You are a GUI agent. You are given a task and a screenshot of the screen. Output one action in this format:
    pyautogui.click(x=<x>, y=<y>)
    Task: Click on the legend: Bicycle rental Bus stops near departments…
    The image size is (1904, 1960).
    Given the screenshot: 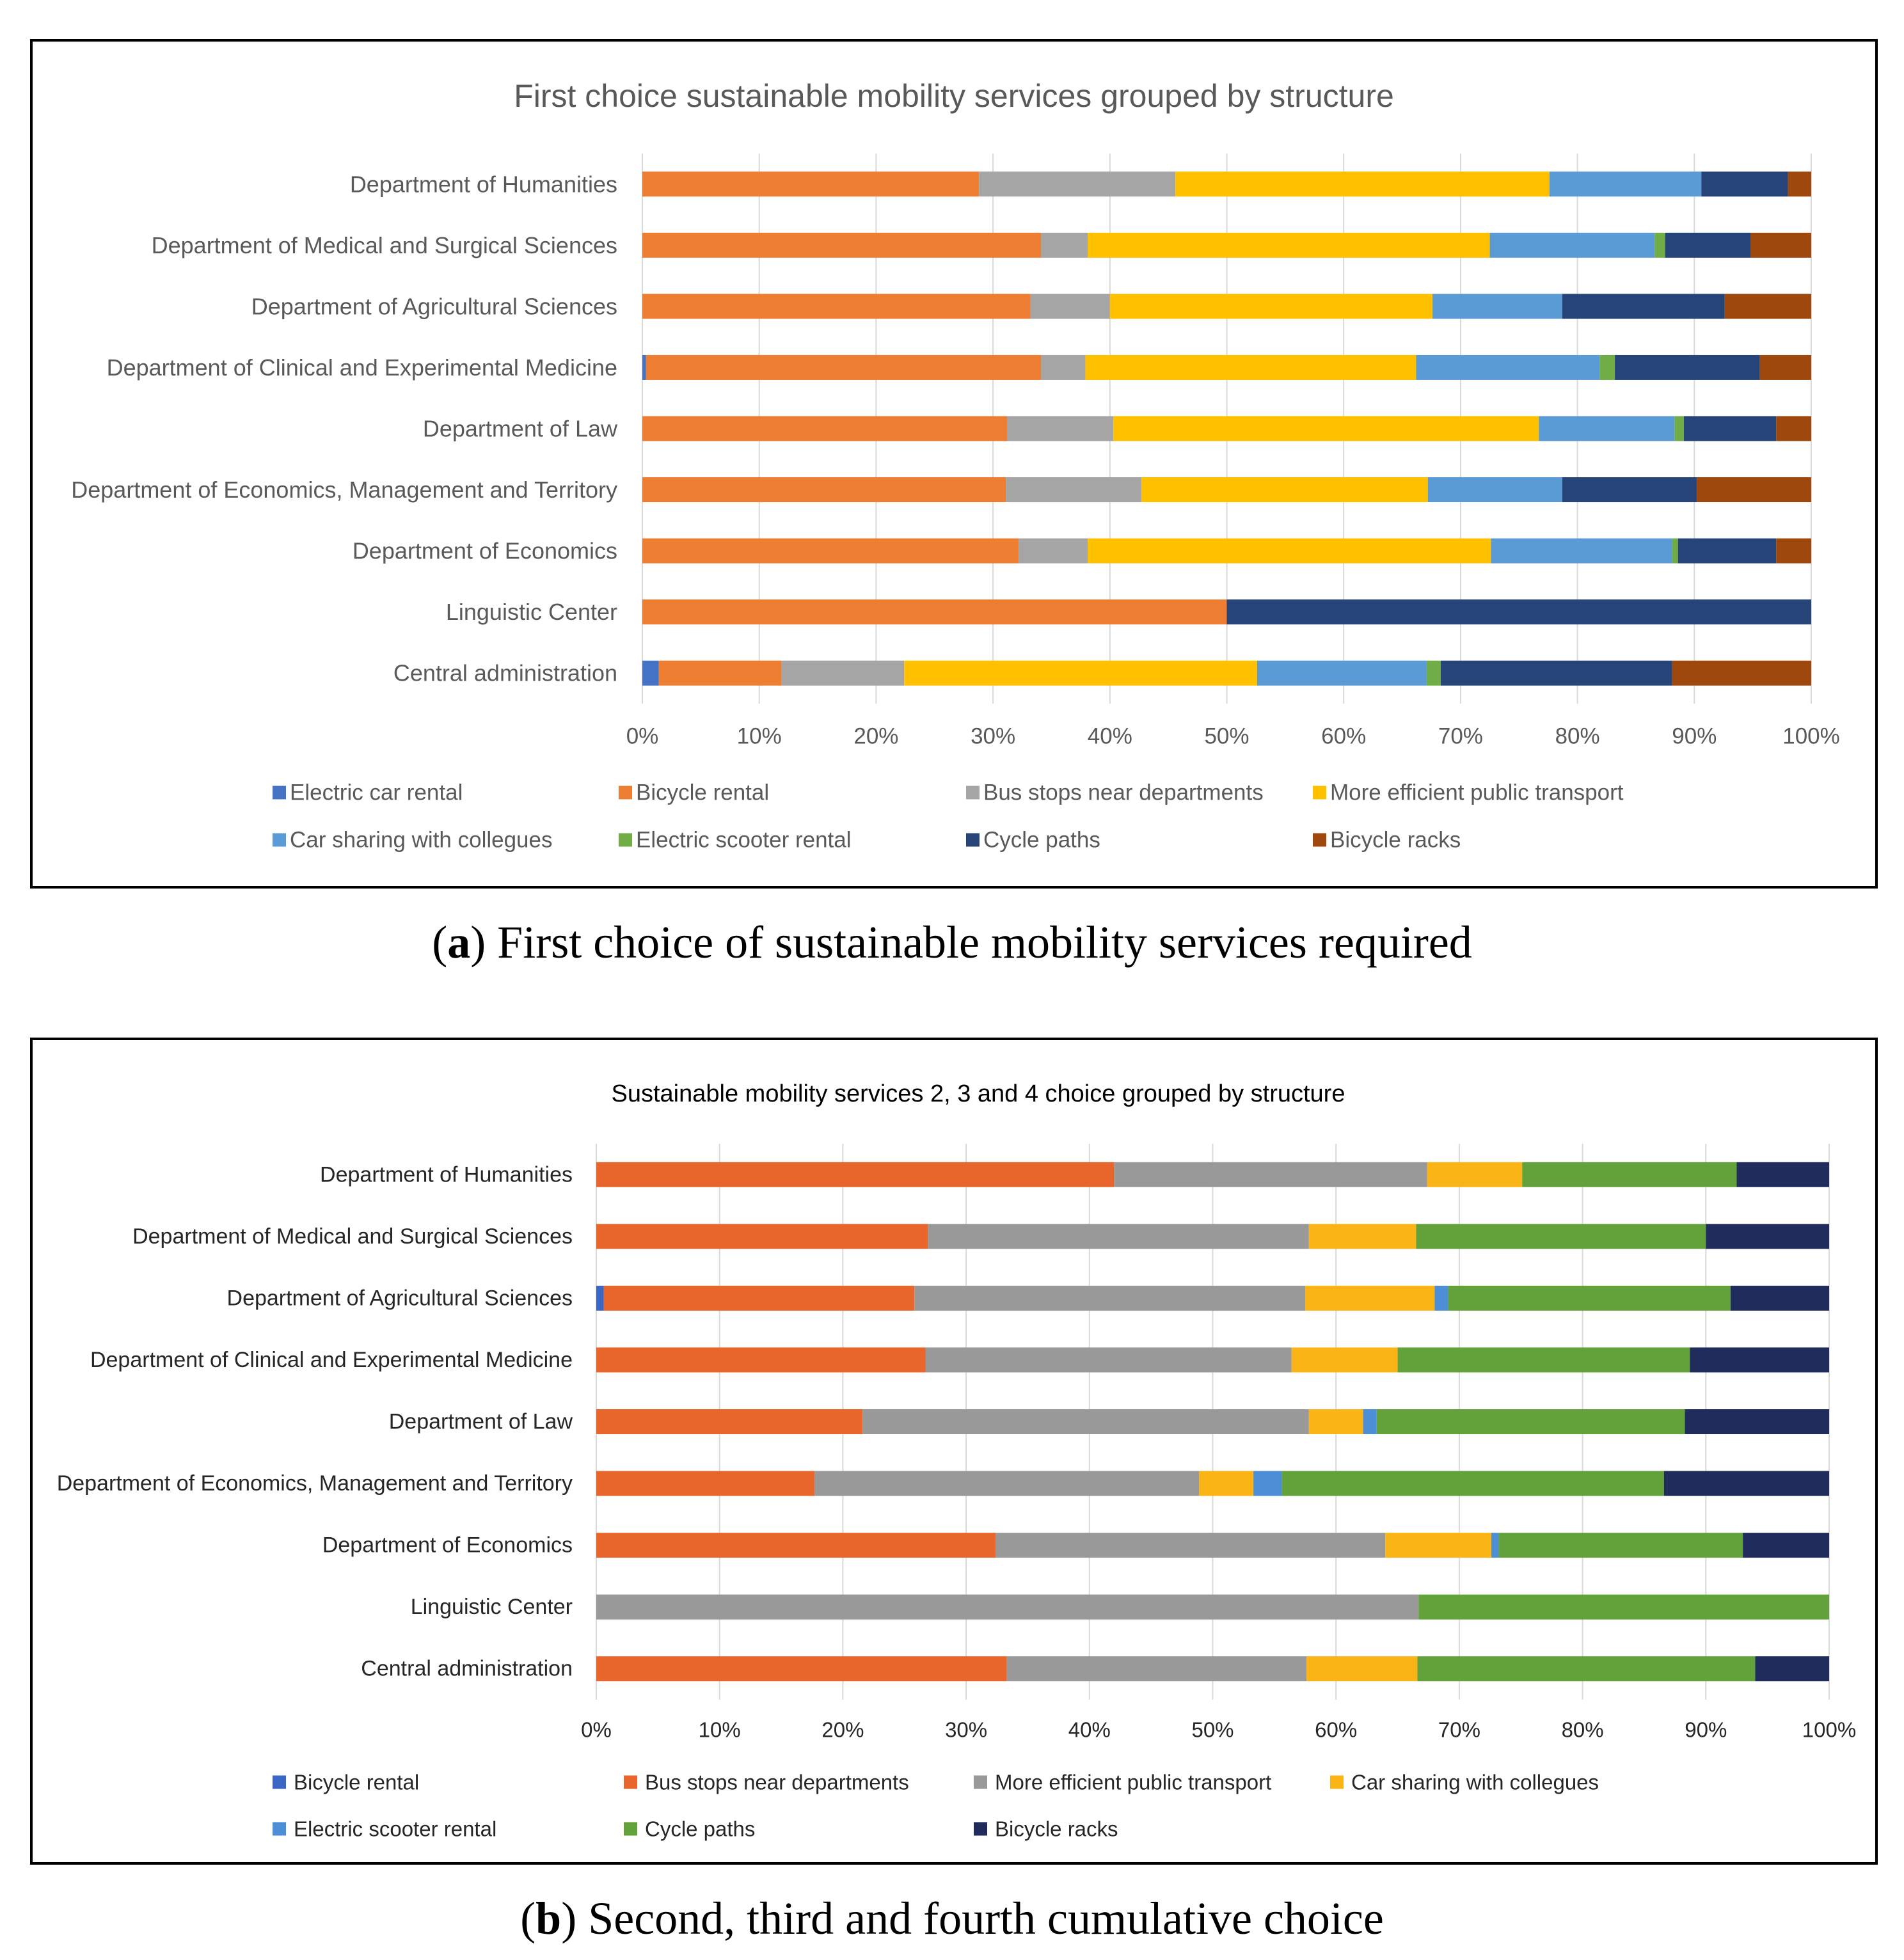 What is the action you would take?
    pyautogui.click(x=936, y=1806)
    